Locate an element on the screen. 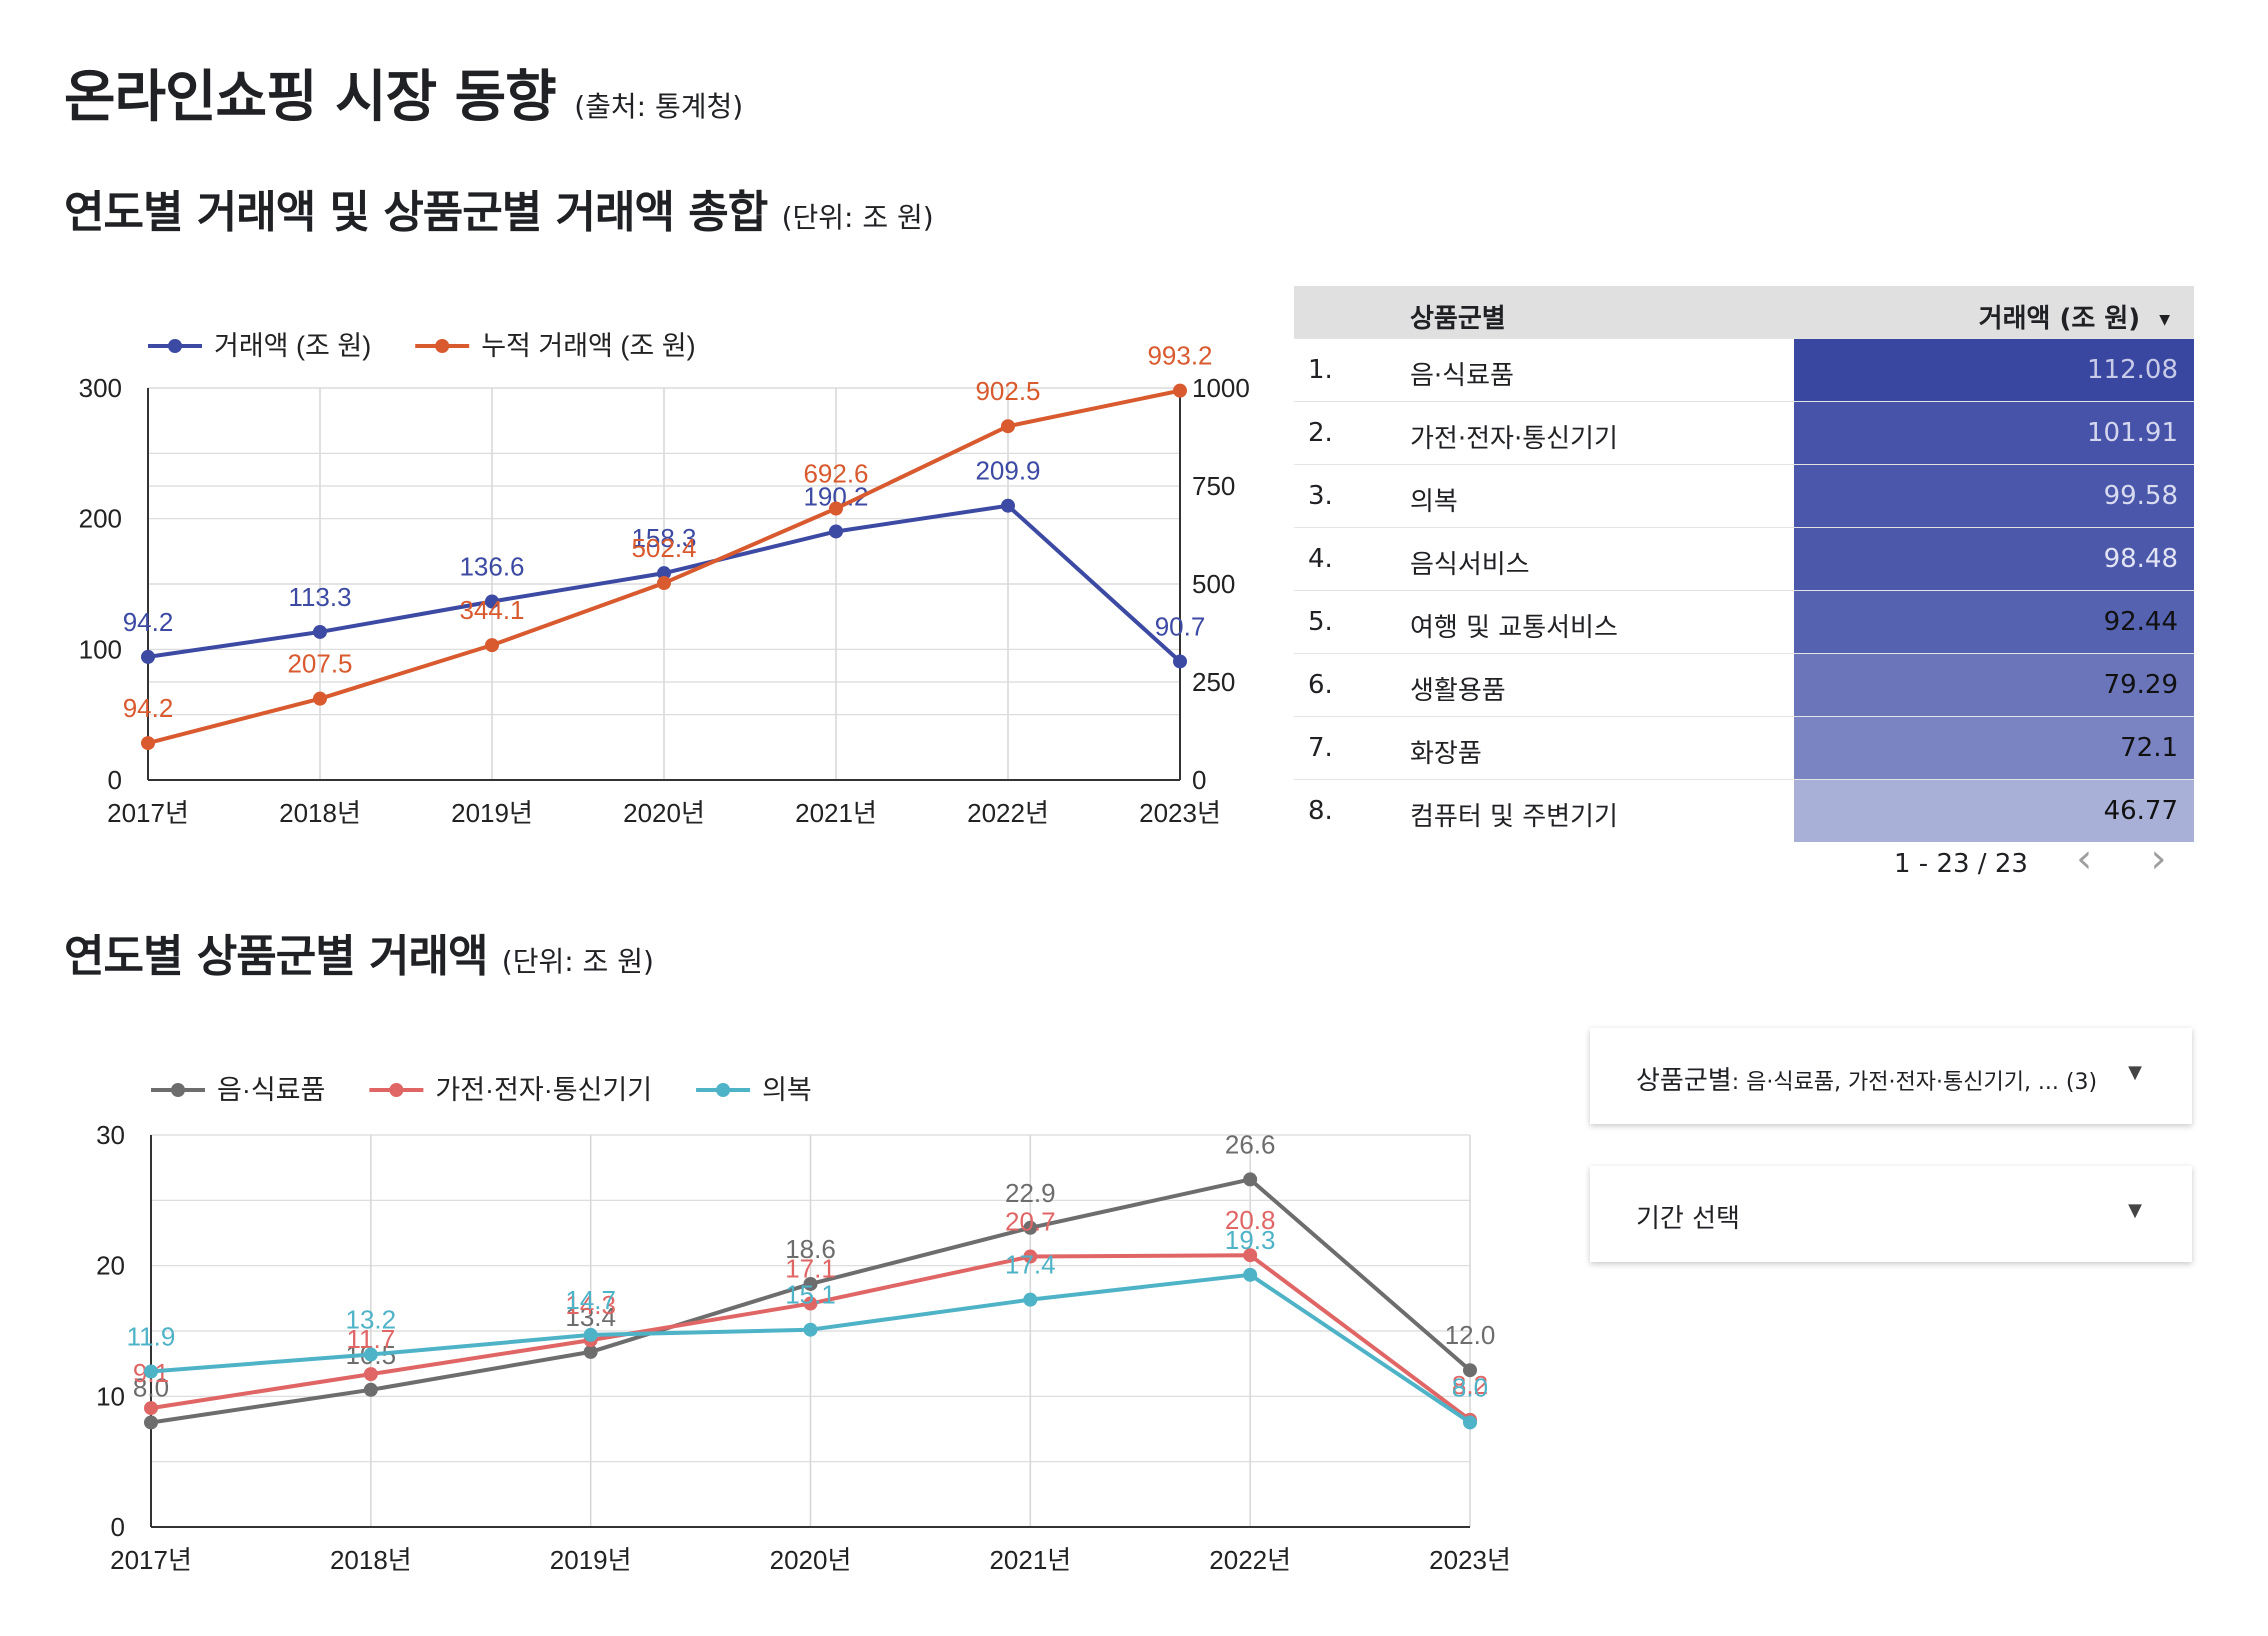 The image size is (2268, 1636). row-index: 3. is located at coordinates (1320, 496).